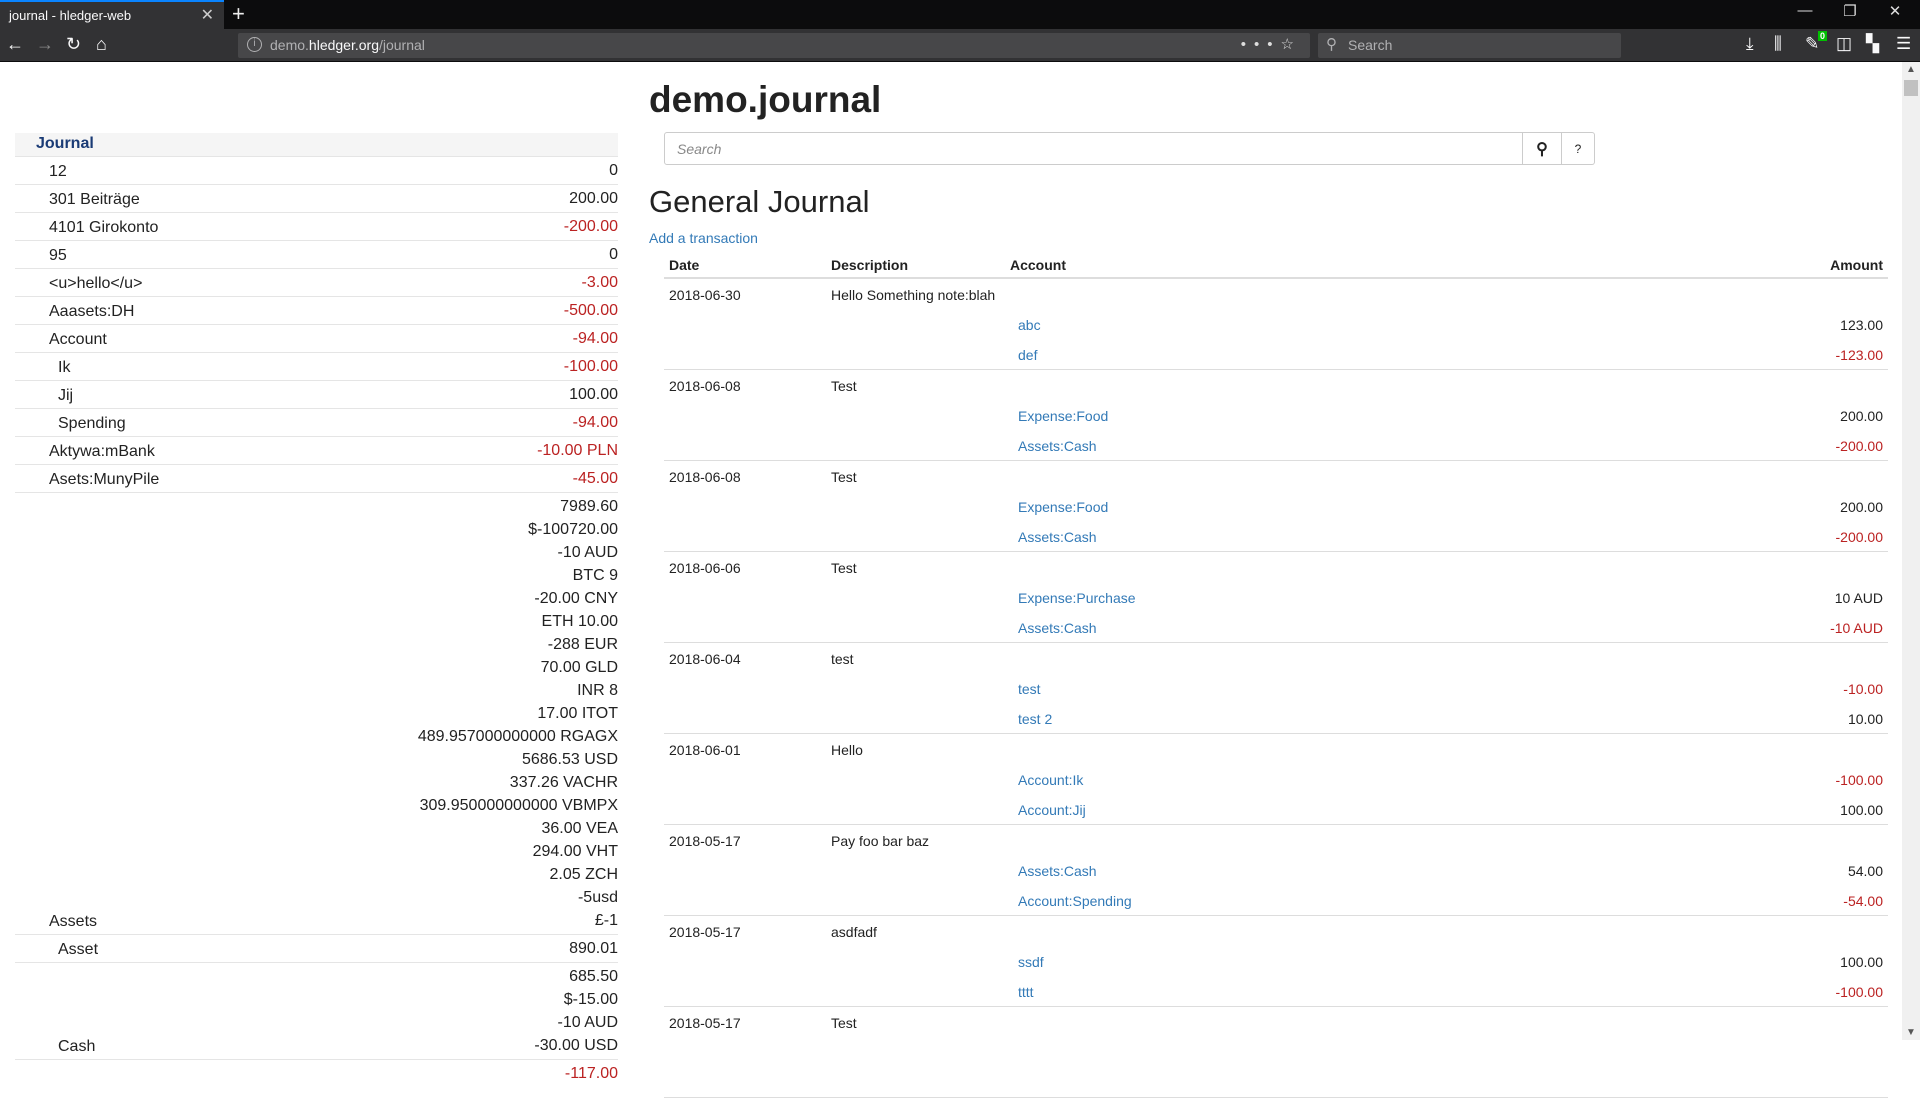 The width and height of the screenshot is (1920, 1098). I want to click on sidebar-account-row: Jij 100.00, so click(316, 394).